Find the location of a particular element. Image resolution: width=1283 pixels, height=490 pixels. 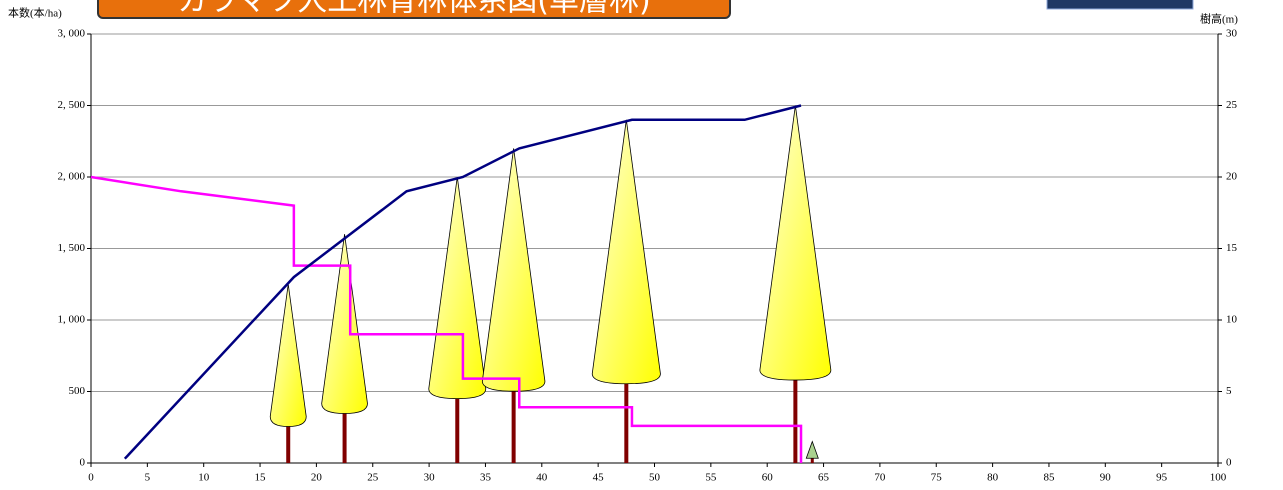

y2-axis-label: 樹高(m) is located at coordinates (1219, 19).